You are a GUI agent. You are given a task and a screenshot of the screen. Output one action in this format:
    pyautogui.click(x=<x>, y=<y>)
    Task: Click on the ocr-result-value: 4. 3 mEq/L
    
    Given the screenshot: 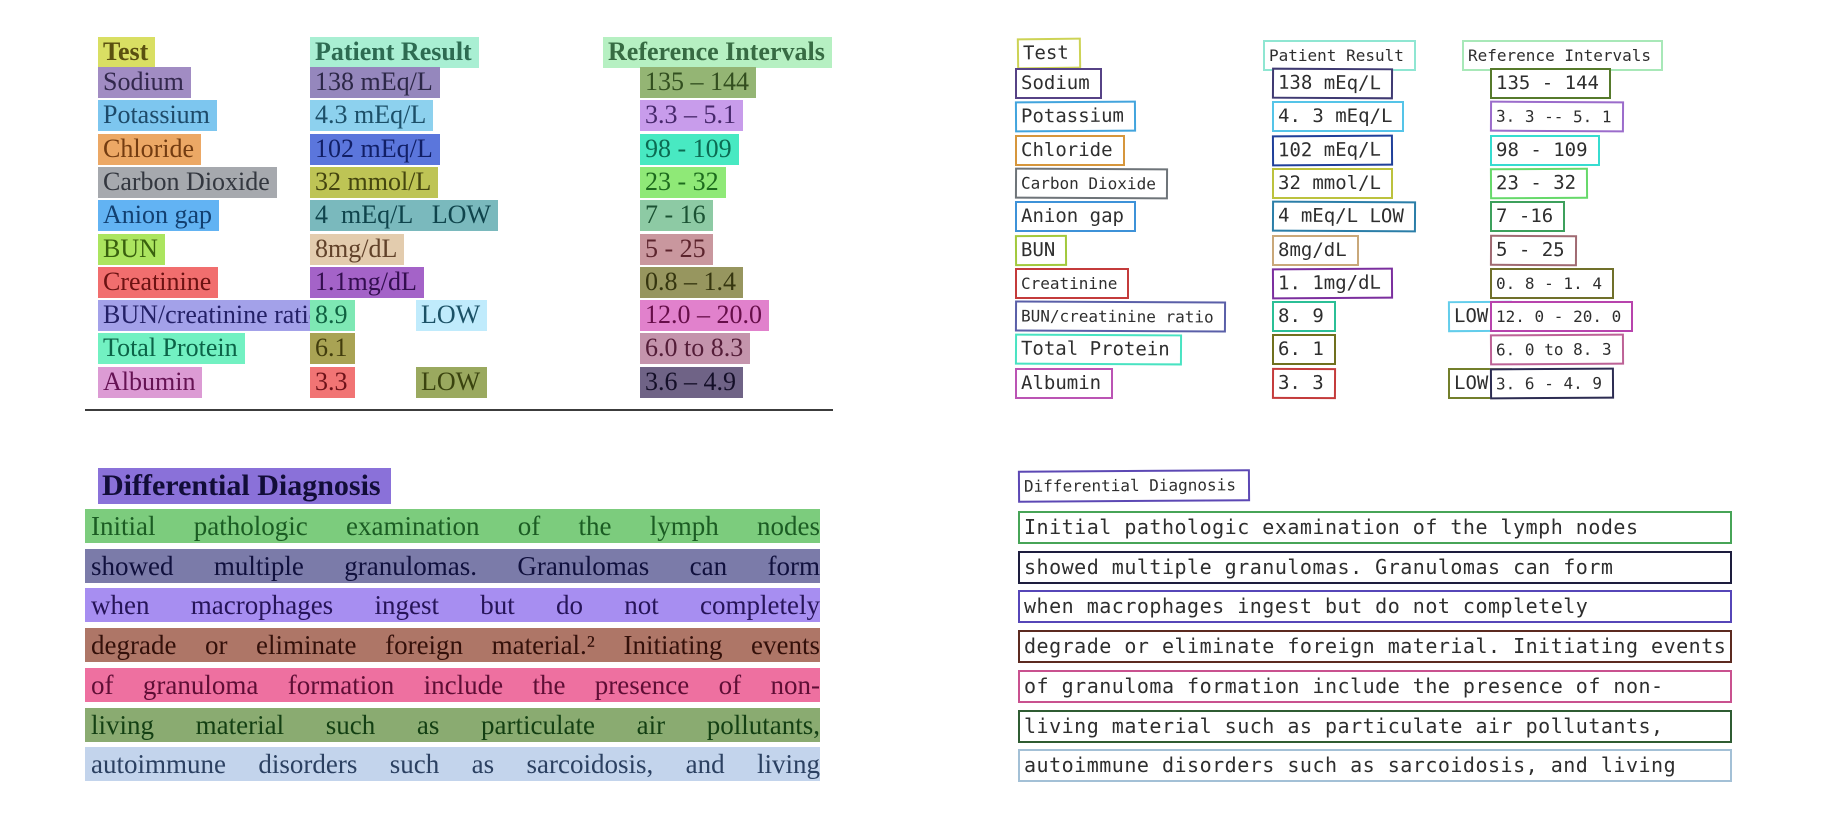 What is the action you would take?
    pyautogui.click(x=1338, y=117)
    